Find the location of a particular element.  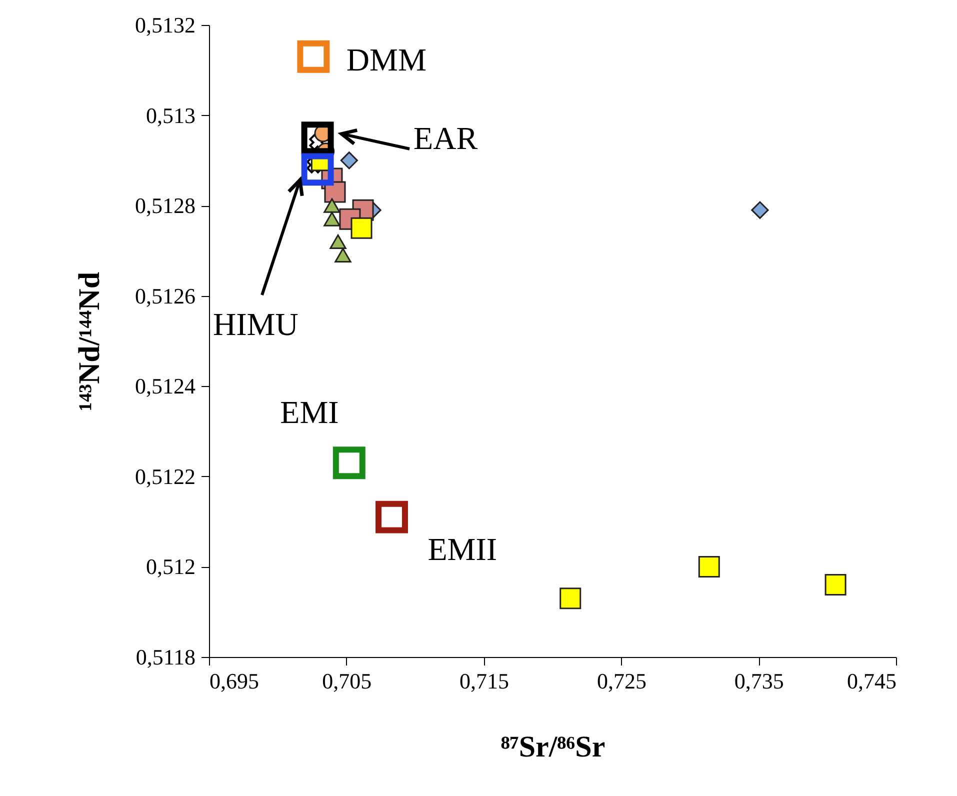

y-tick-label: 0,5132 is located at coordinates (165, 25).